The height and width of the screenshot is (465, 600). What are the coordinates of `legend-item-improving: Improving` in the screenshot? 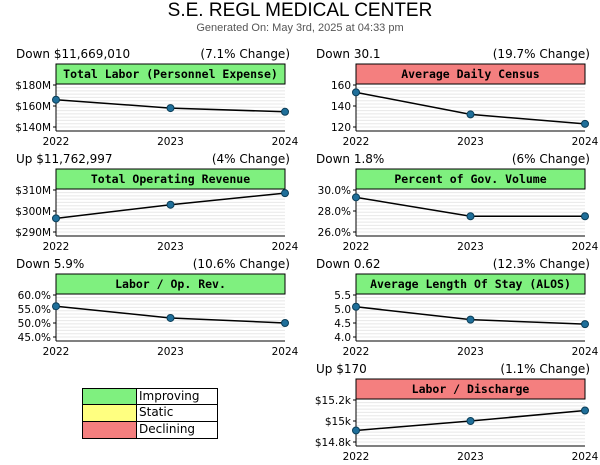 It's located at (150, 396).